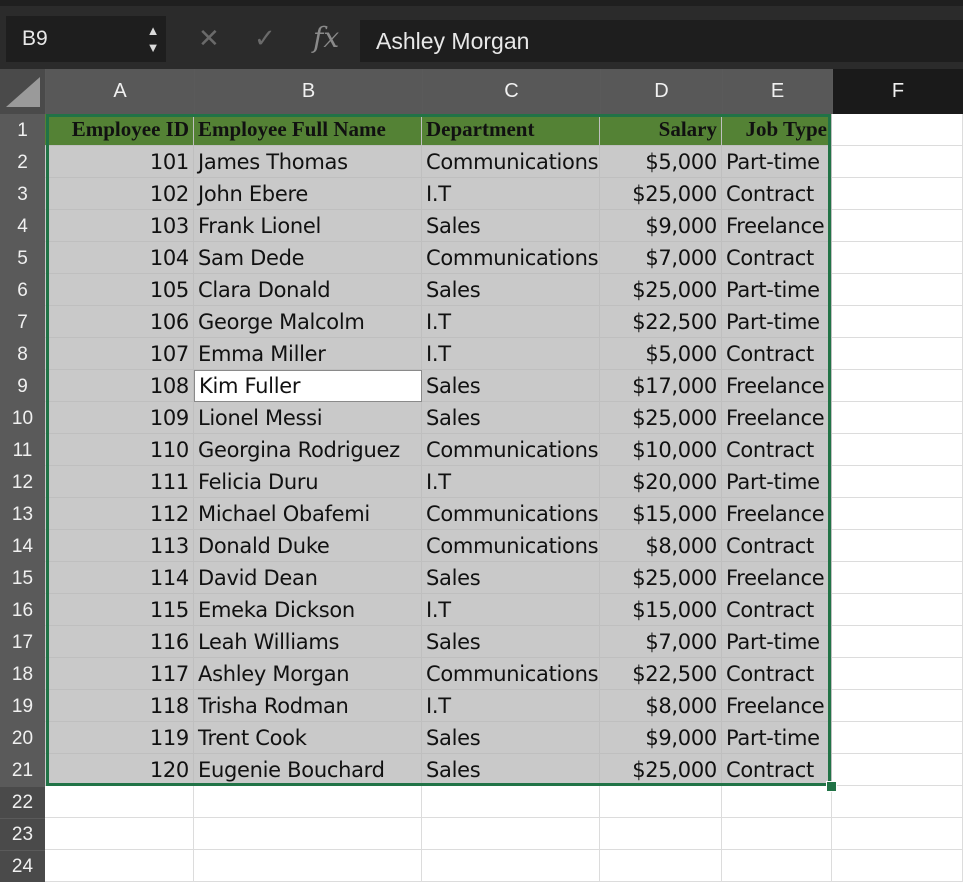  What do you see at coordinates (661, 130) in the screenshot?
I see `header-cell-salary: Salary` at bounding box center [661, 130].